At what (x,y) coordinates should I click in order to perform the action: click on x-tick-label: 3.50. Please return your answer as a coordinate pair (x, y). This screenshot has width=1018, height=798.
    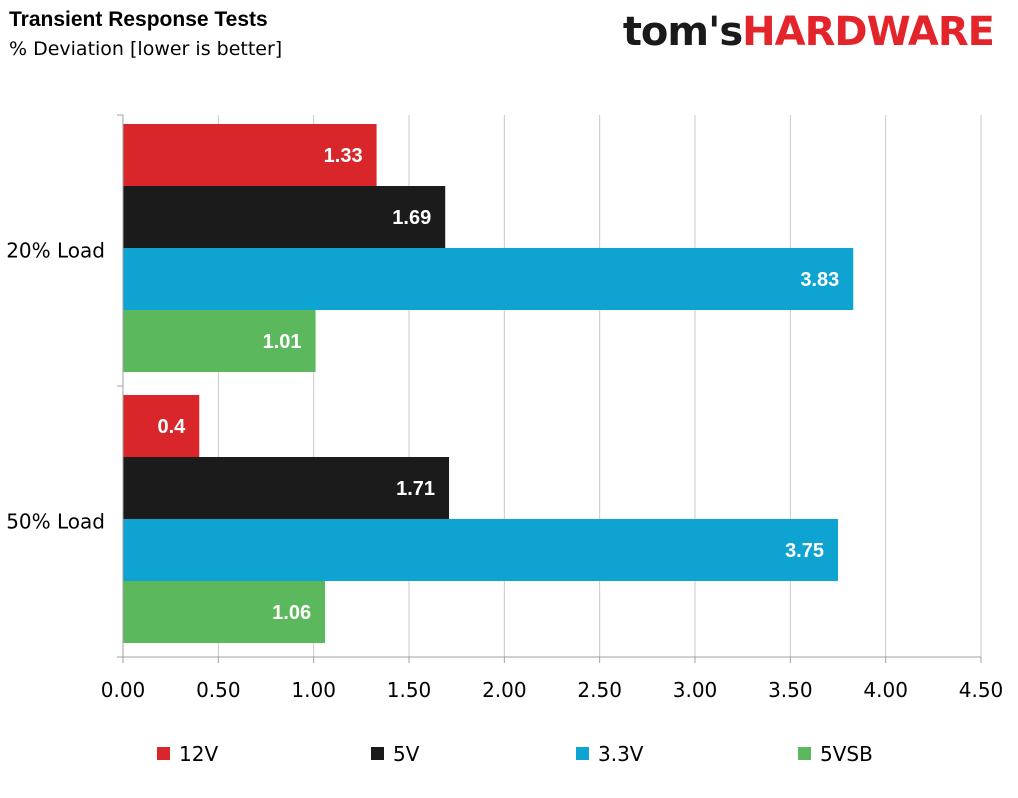
    Looking at the image, I should click on (790, 690).